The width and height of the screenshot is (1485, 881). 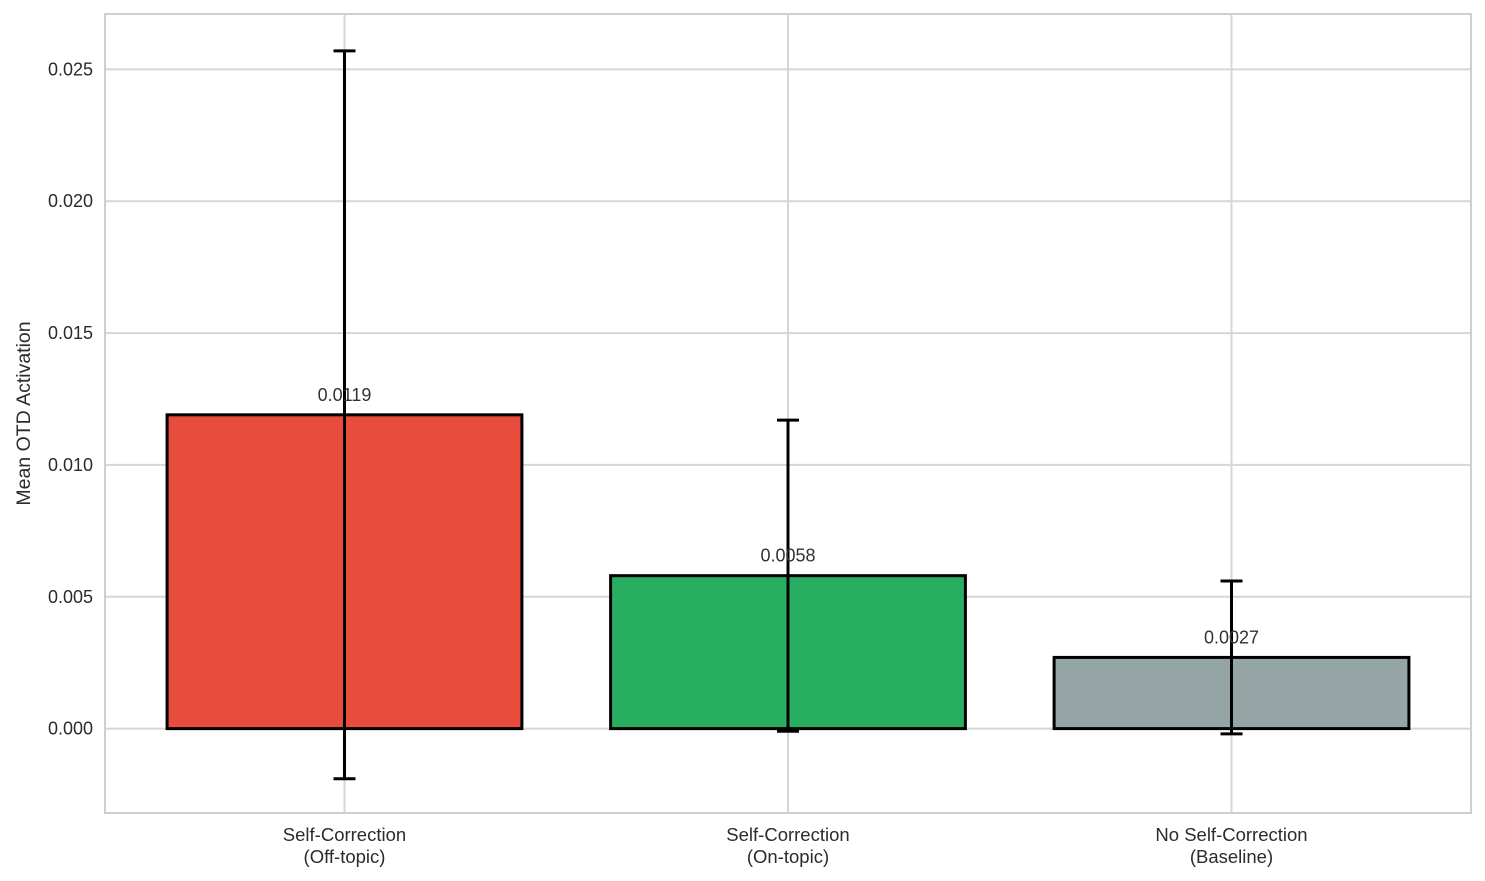 What do you see at coordinates (70, 69) in the screenshot?
I see `y-tick-label: 0.025` at bounding box center [70, 69].